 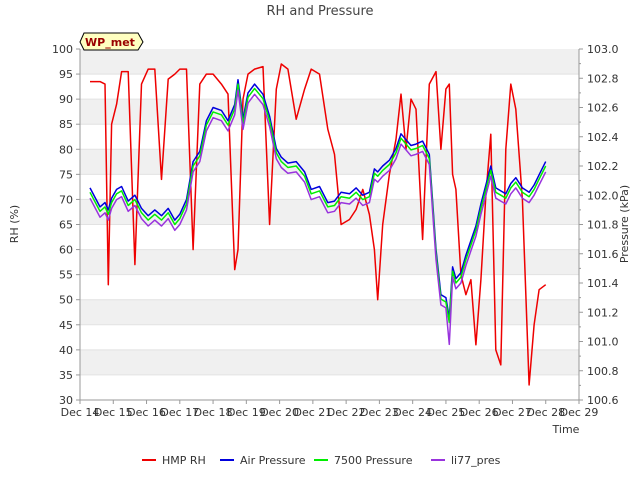 I want to click on x-tick-label: Dec 23, so click(x=379, y=412).